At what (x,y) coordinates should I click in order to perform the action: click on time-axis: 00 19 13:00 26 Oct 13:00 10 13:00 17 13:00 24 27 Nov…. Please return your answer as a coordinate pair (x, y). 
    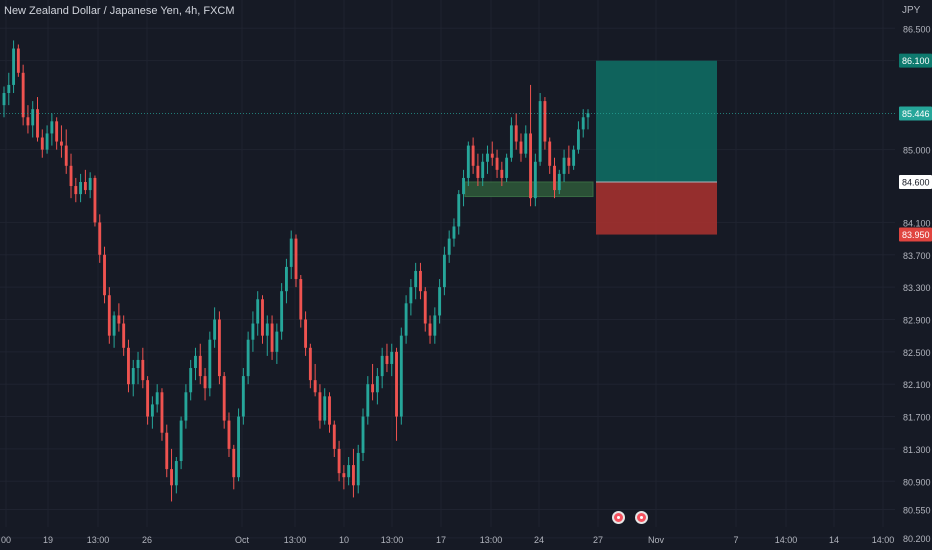
    Looking at the image, I should click on (447, 540).